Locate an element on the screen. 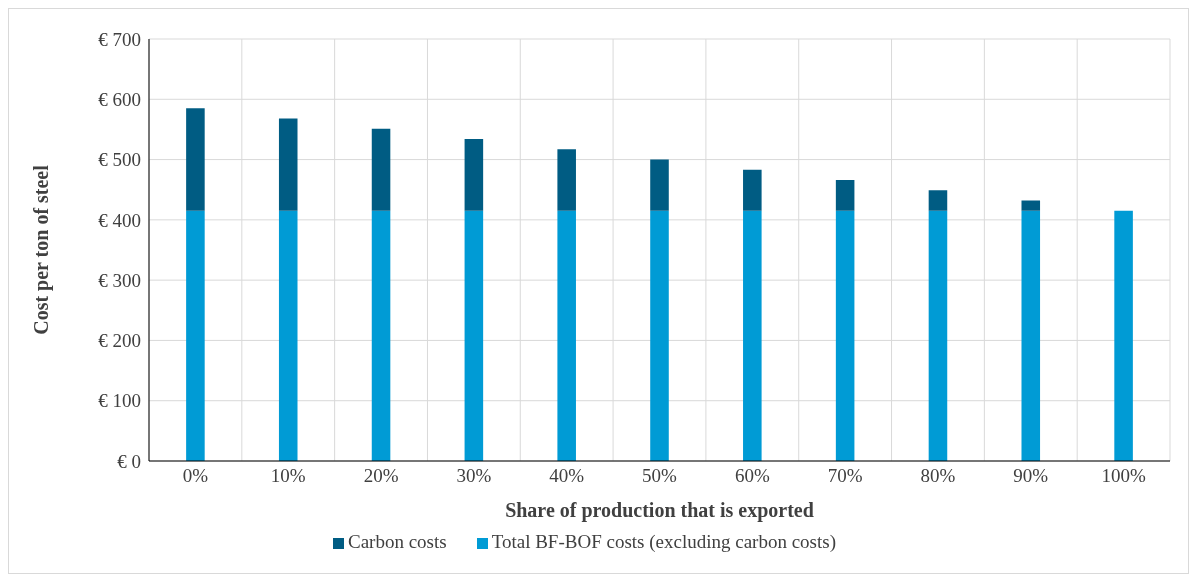  x-tick-label: 80% is located at coordinates (938, 476).